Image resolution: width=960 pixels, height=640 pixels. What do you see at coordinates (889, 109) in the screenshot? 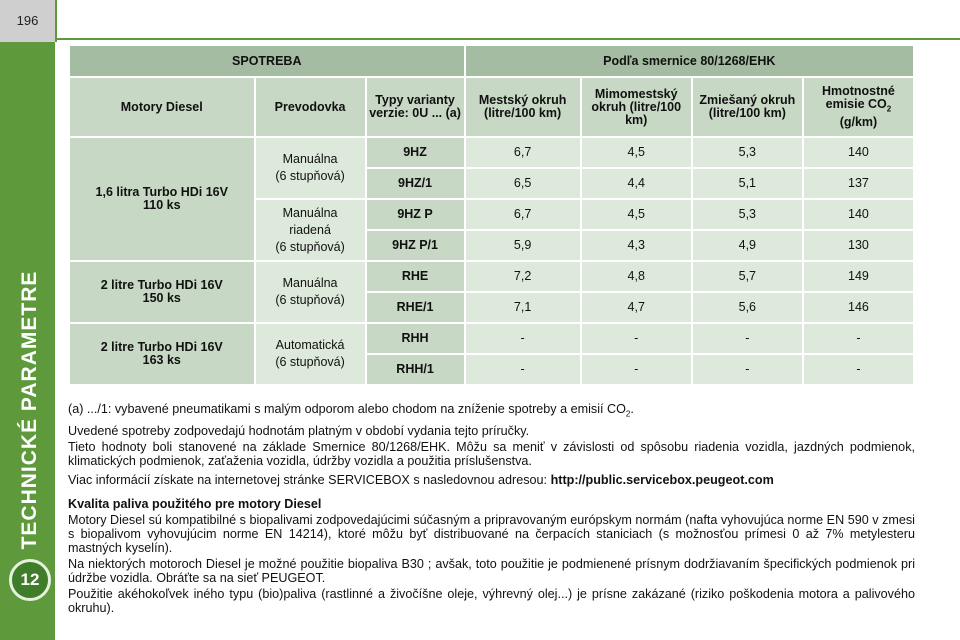
I see `co2-subscript: 2` at bounding box center [889, 109].